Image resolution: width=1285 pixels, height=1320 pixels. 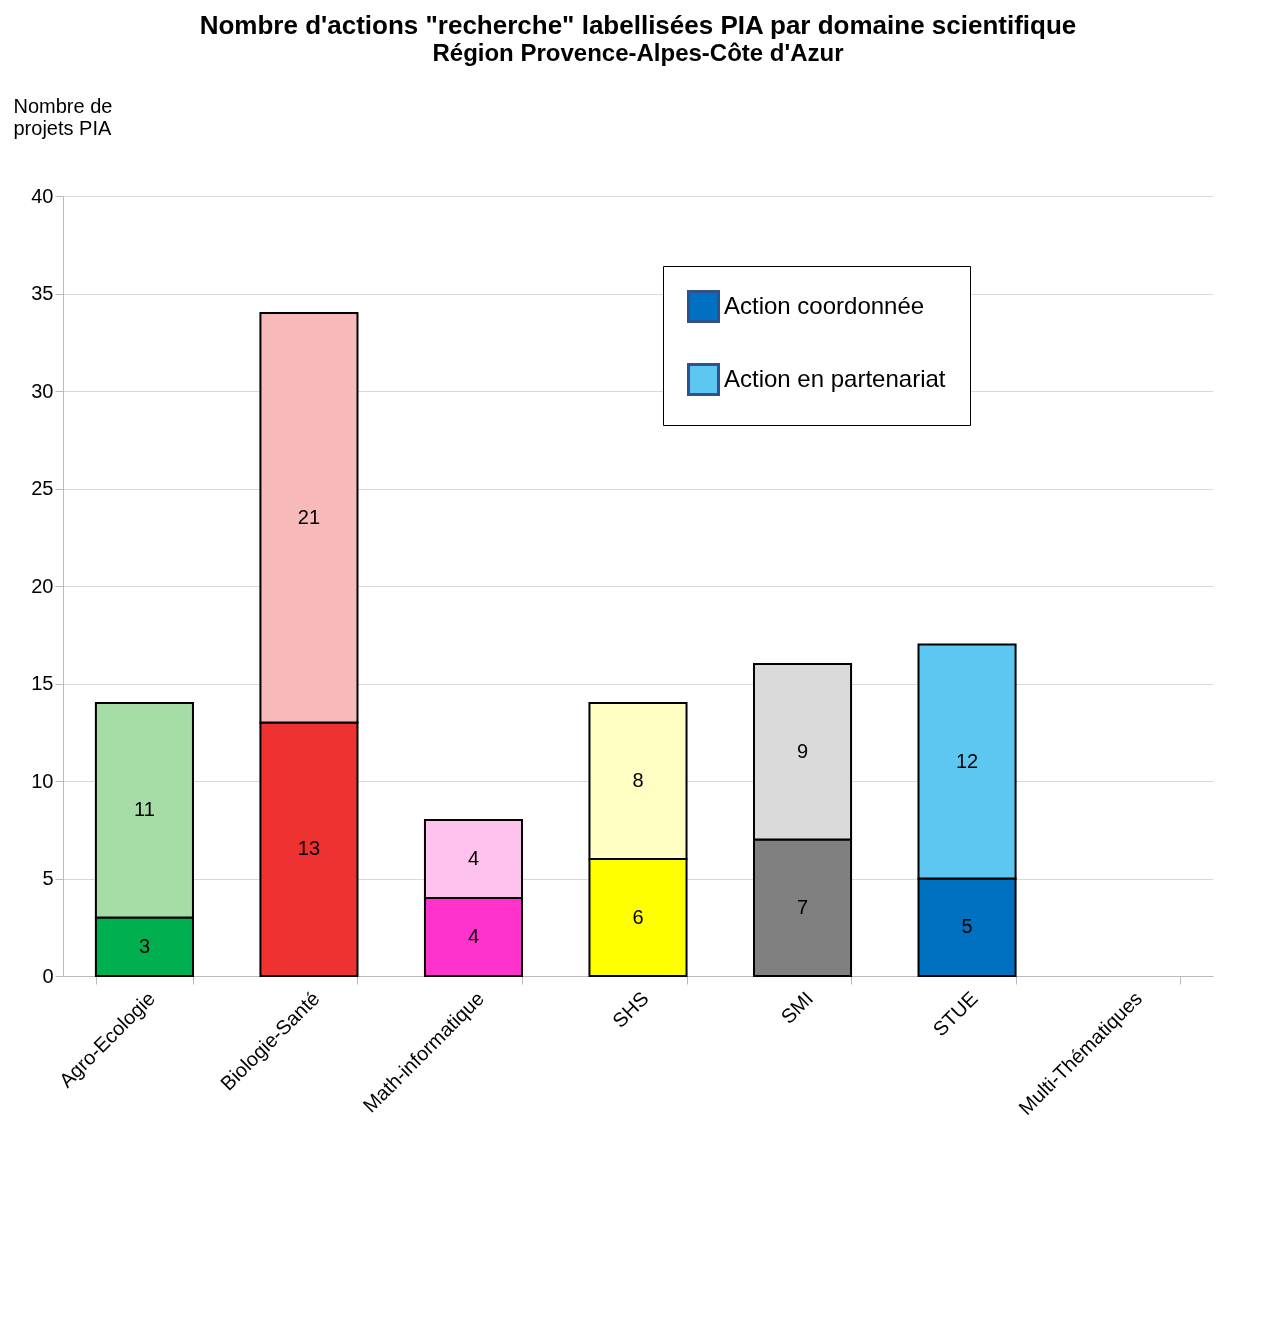 What do you see at coordinates (42, 390) in the screenshot?
I see `y-tick-label: 30` at bounding box center [42, 390].